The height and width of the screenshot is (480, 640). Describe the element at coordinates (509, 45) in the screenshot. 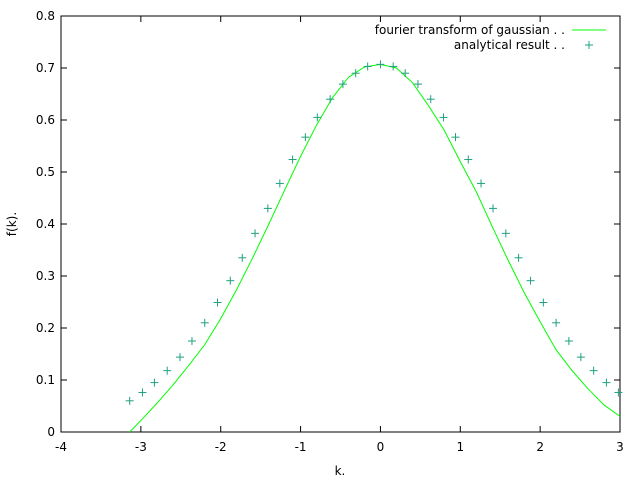

I see `legend-label: analytical result . .` at that location.